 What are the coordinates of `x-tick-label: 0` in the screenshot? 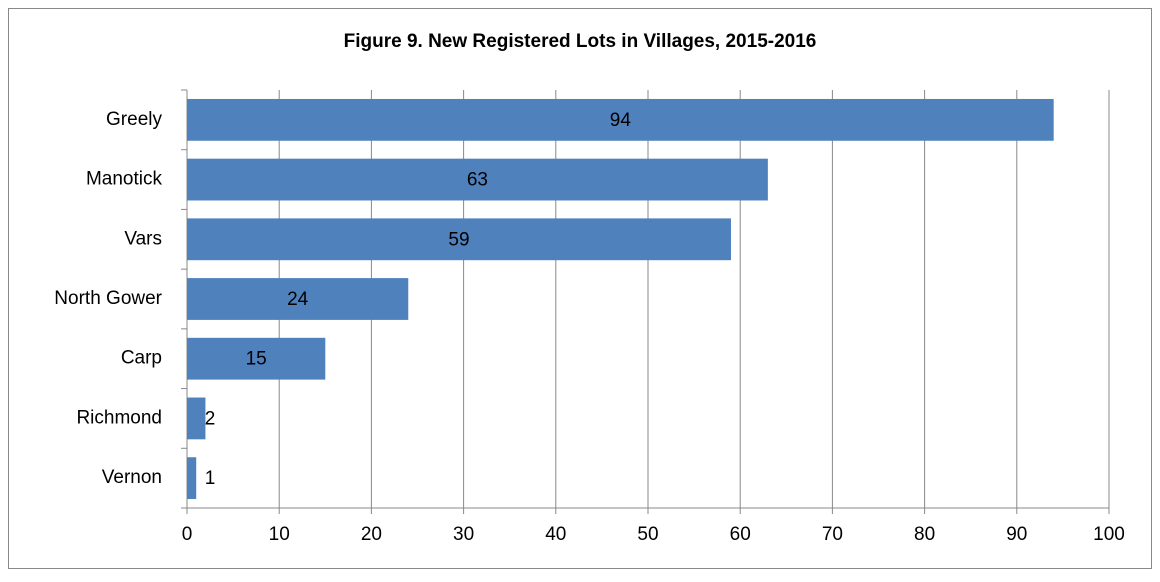 It's located at (187, 534).